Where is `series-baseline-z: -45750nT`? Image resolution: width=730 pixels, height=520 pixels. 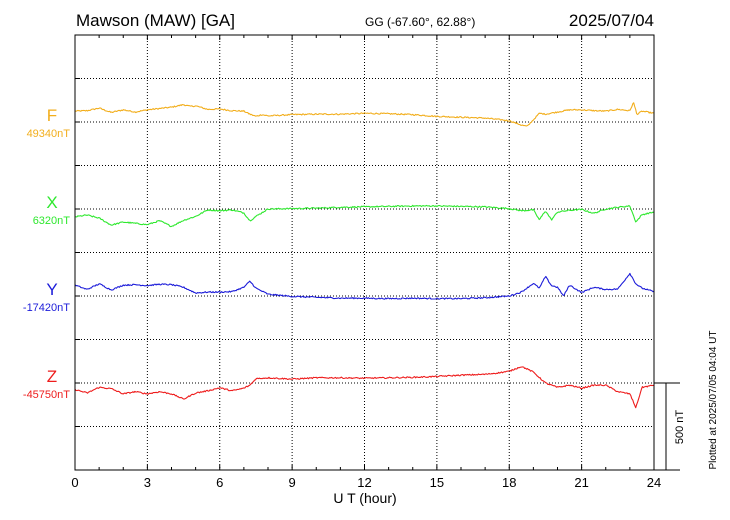 series-baseline-z: -45750nT is located at coordinates (46, 395).